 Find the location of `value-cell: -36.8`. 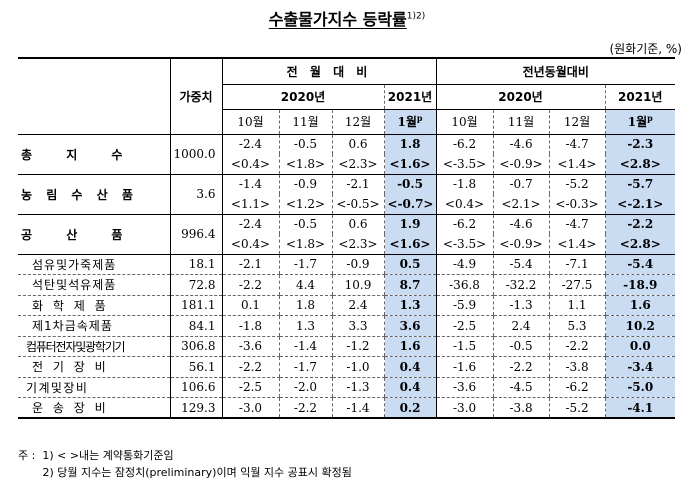

value-cell: -36.8 is located at coordinates (464, 285).